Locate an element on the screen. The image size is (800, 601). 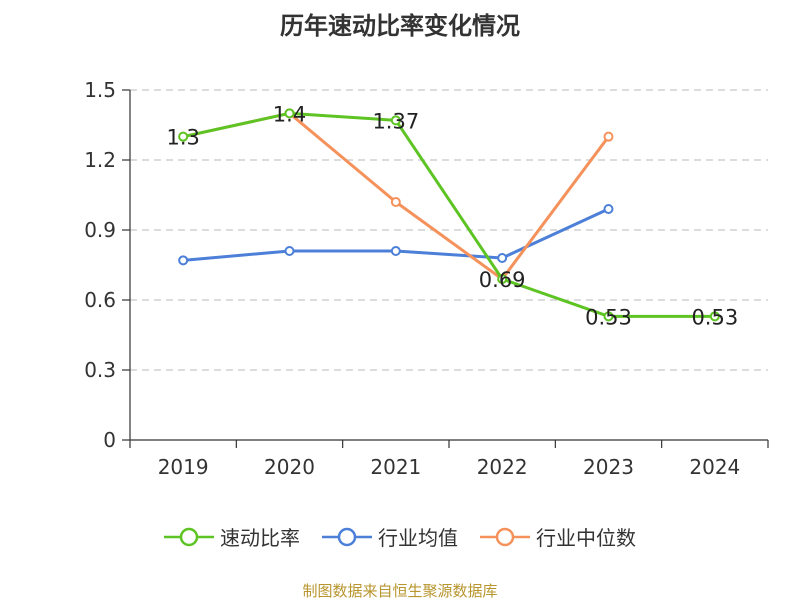
legend-label: 速动比率 is located at coordinates (260, 538).